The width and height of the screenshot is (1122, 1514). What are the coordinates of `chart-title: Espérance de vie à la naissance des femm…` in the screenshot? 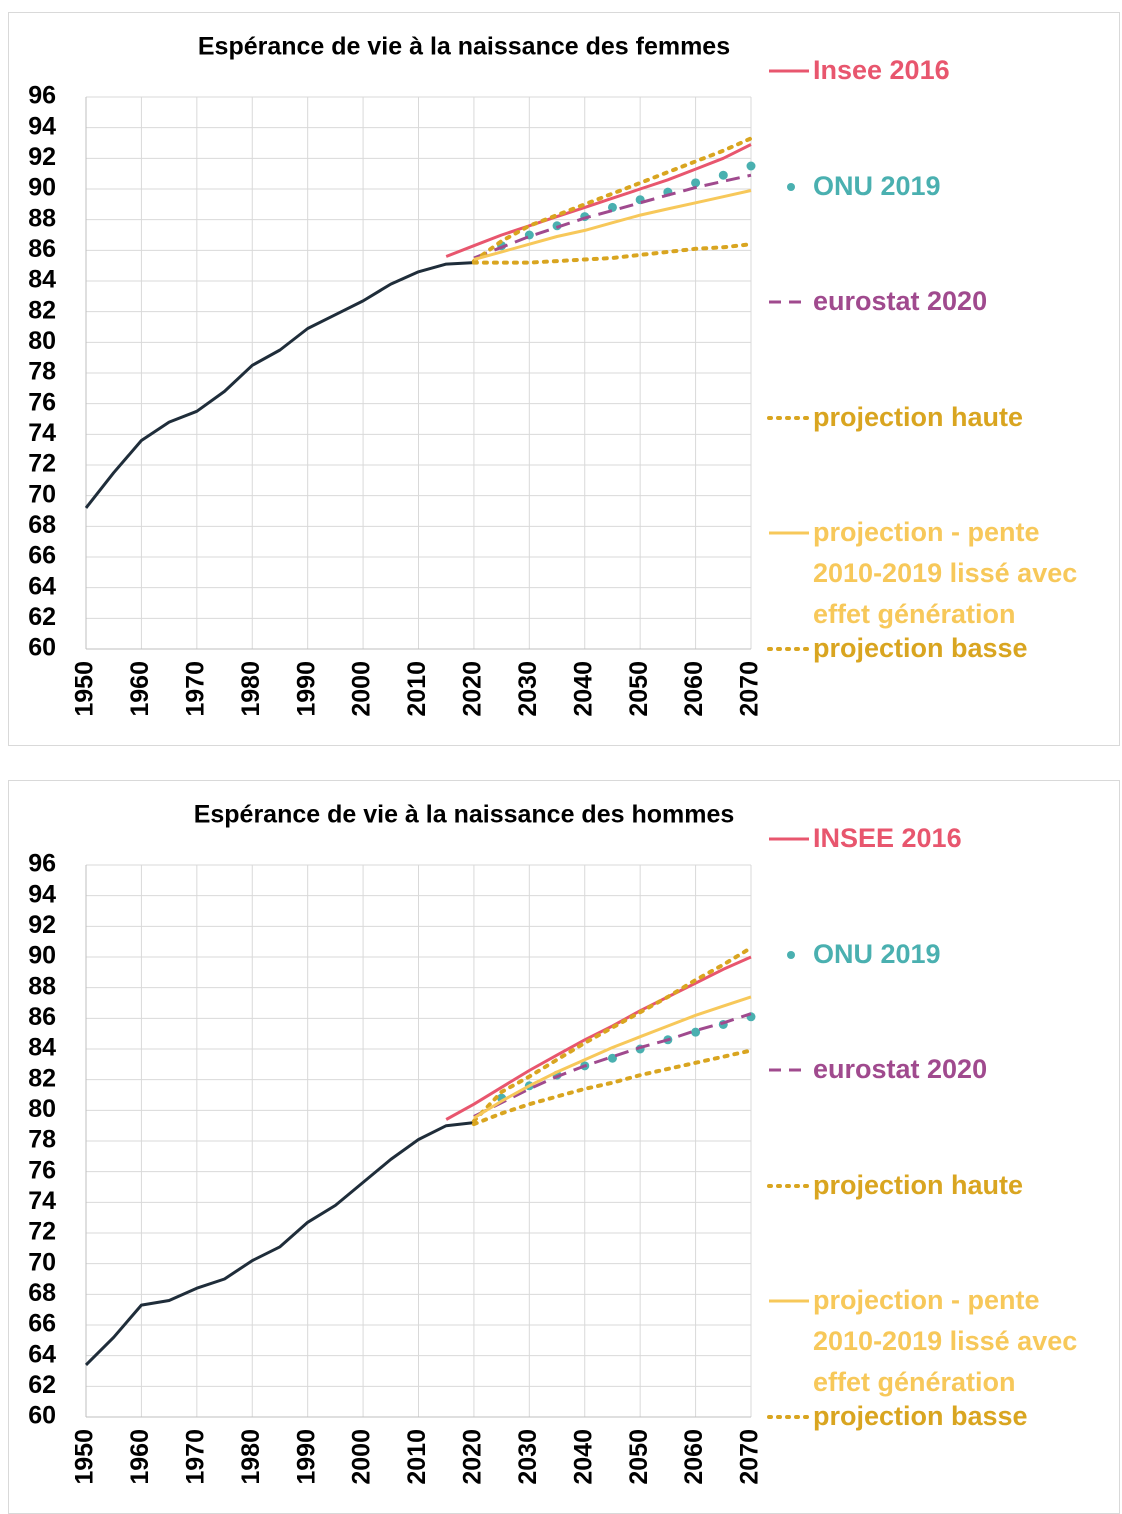 It's located at (464, 47).